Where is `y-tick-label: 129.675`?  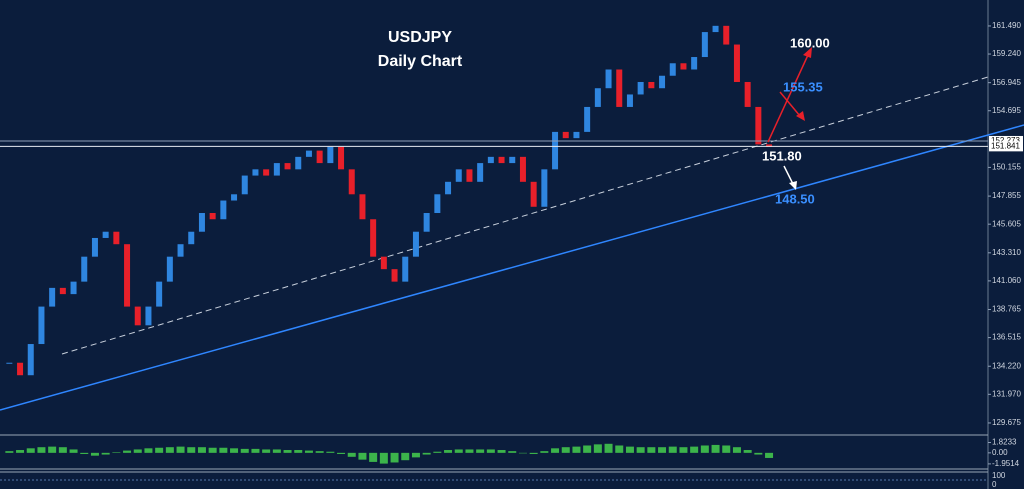 y-tick-label: 129.675 is located at coordinates (1006, 422).